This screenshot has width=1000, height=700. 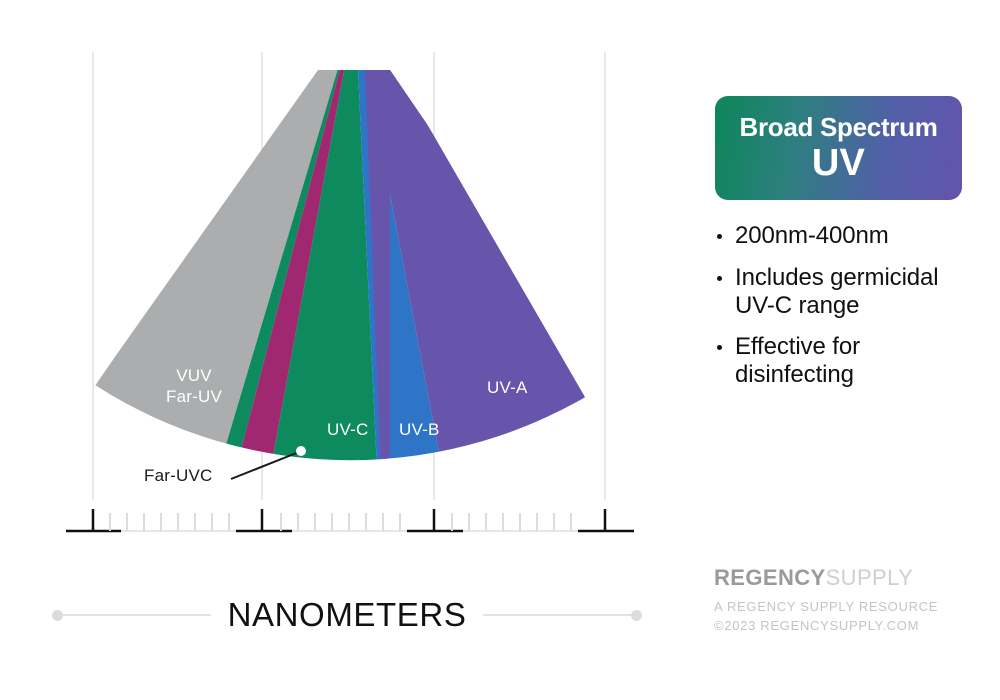 I want to click on axis-title-text: NANOMETERS, so click(x=347, y=614).